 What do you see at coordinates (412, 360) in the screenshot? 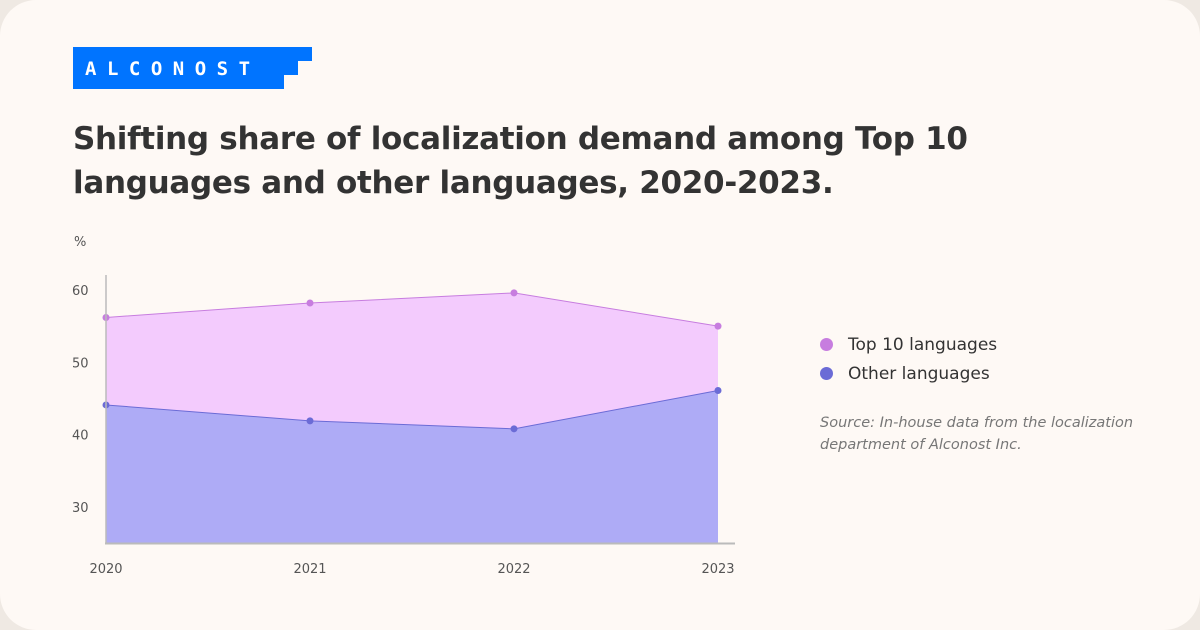
I see `top10-area` at bounding box center [412, 360].